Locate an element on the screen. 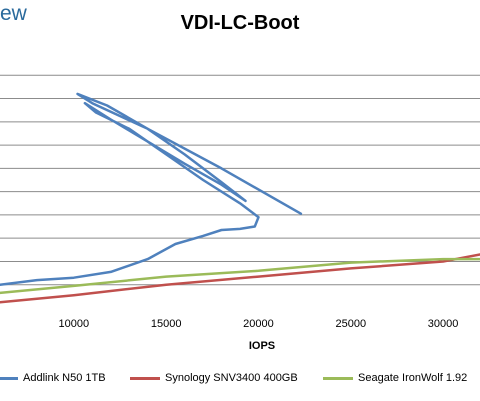 This screenshot has width=480, height=401. legend-label-seagate: Seagate IronWolf 1.92 is located at coordinates (413, 378).